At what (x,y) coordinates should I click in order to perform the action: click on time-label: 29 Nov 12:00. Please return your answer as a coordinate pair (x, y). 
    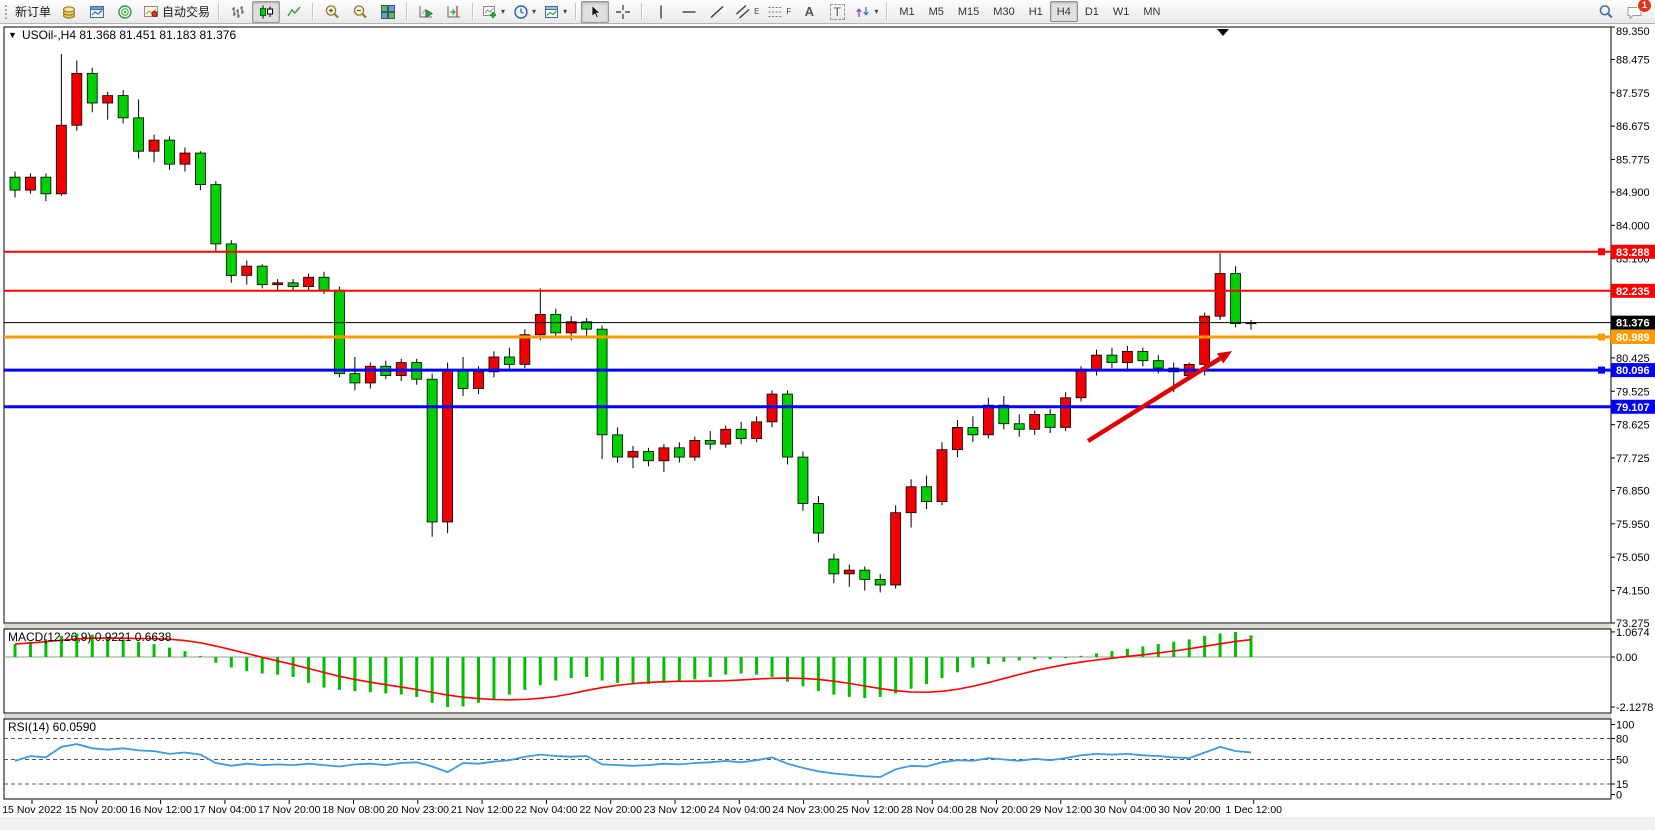
    Looking at the image, I should click on (1061, 810).